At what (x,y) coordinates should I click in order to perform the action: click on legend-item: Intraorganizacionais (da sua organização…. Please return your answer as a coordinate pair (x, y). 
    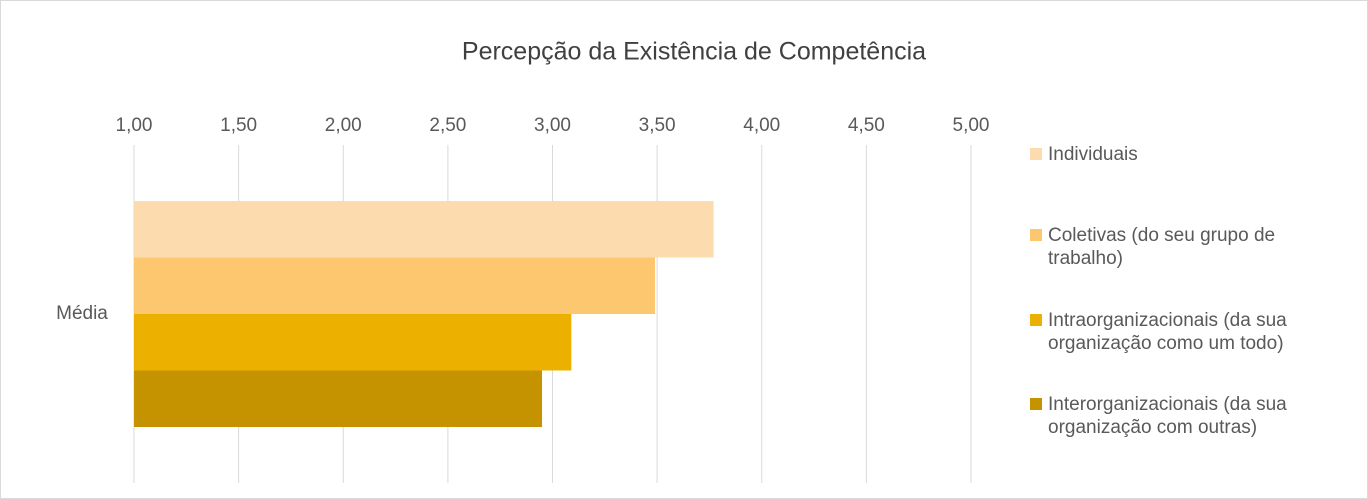
    Looking at the image, I should click on (1189, 332).